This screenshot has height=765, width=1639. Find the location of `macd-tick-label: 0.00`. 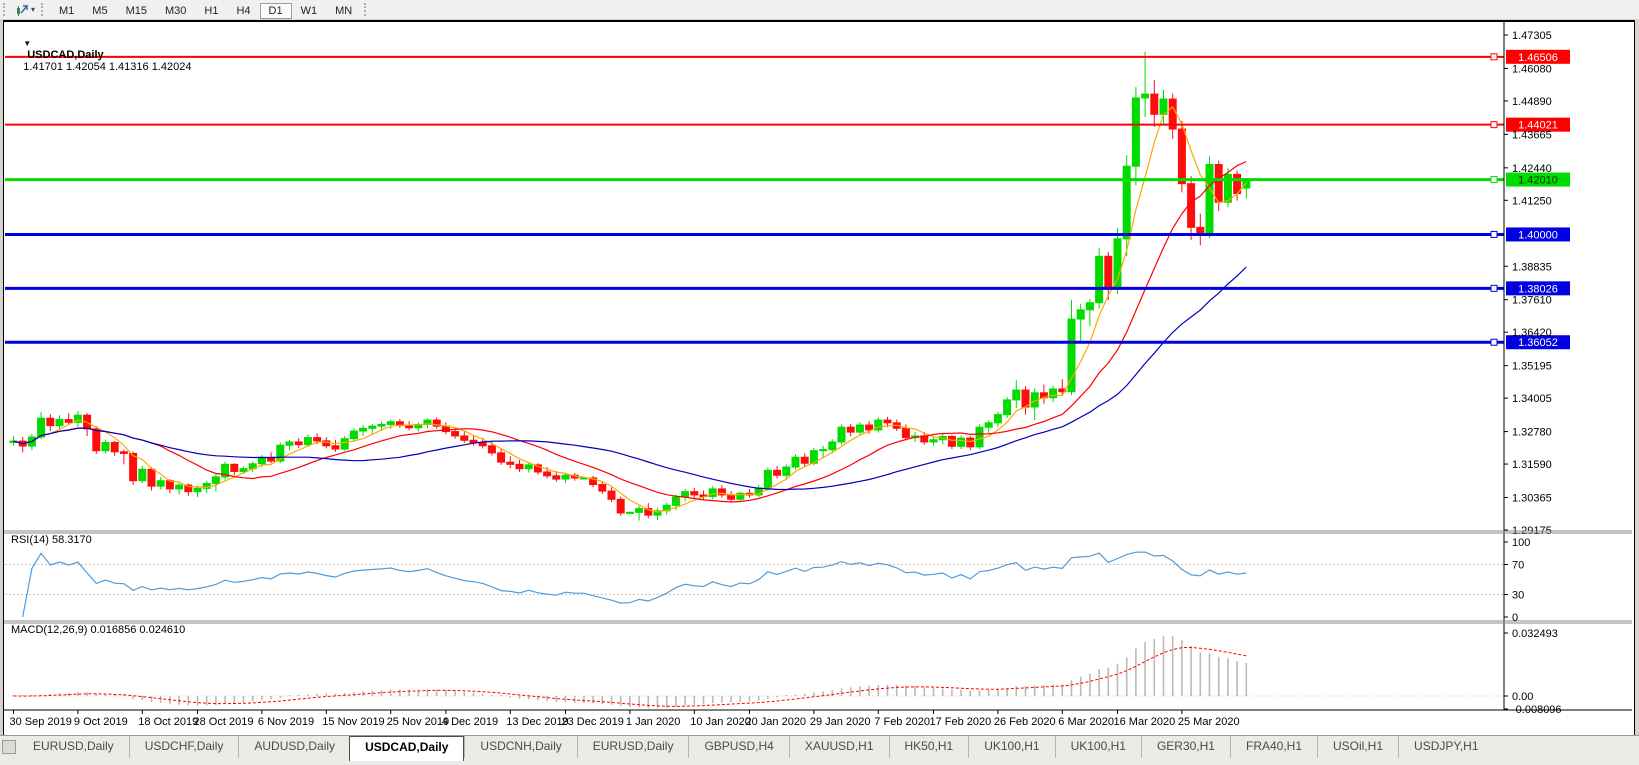

macd-tick-label: 0.00 is located at coordinates (1522, 697).